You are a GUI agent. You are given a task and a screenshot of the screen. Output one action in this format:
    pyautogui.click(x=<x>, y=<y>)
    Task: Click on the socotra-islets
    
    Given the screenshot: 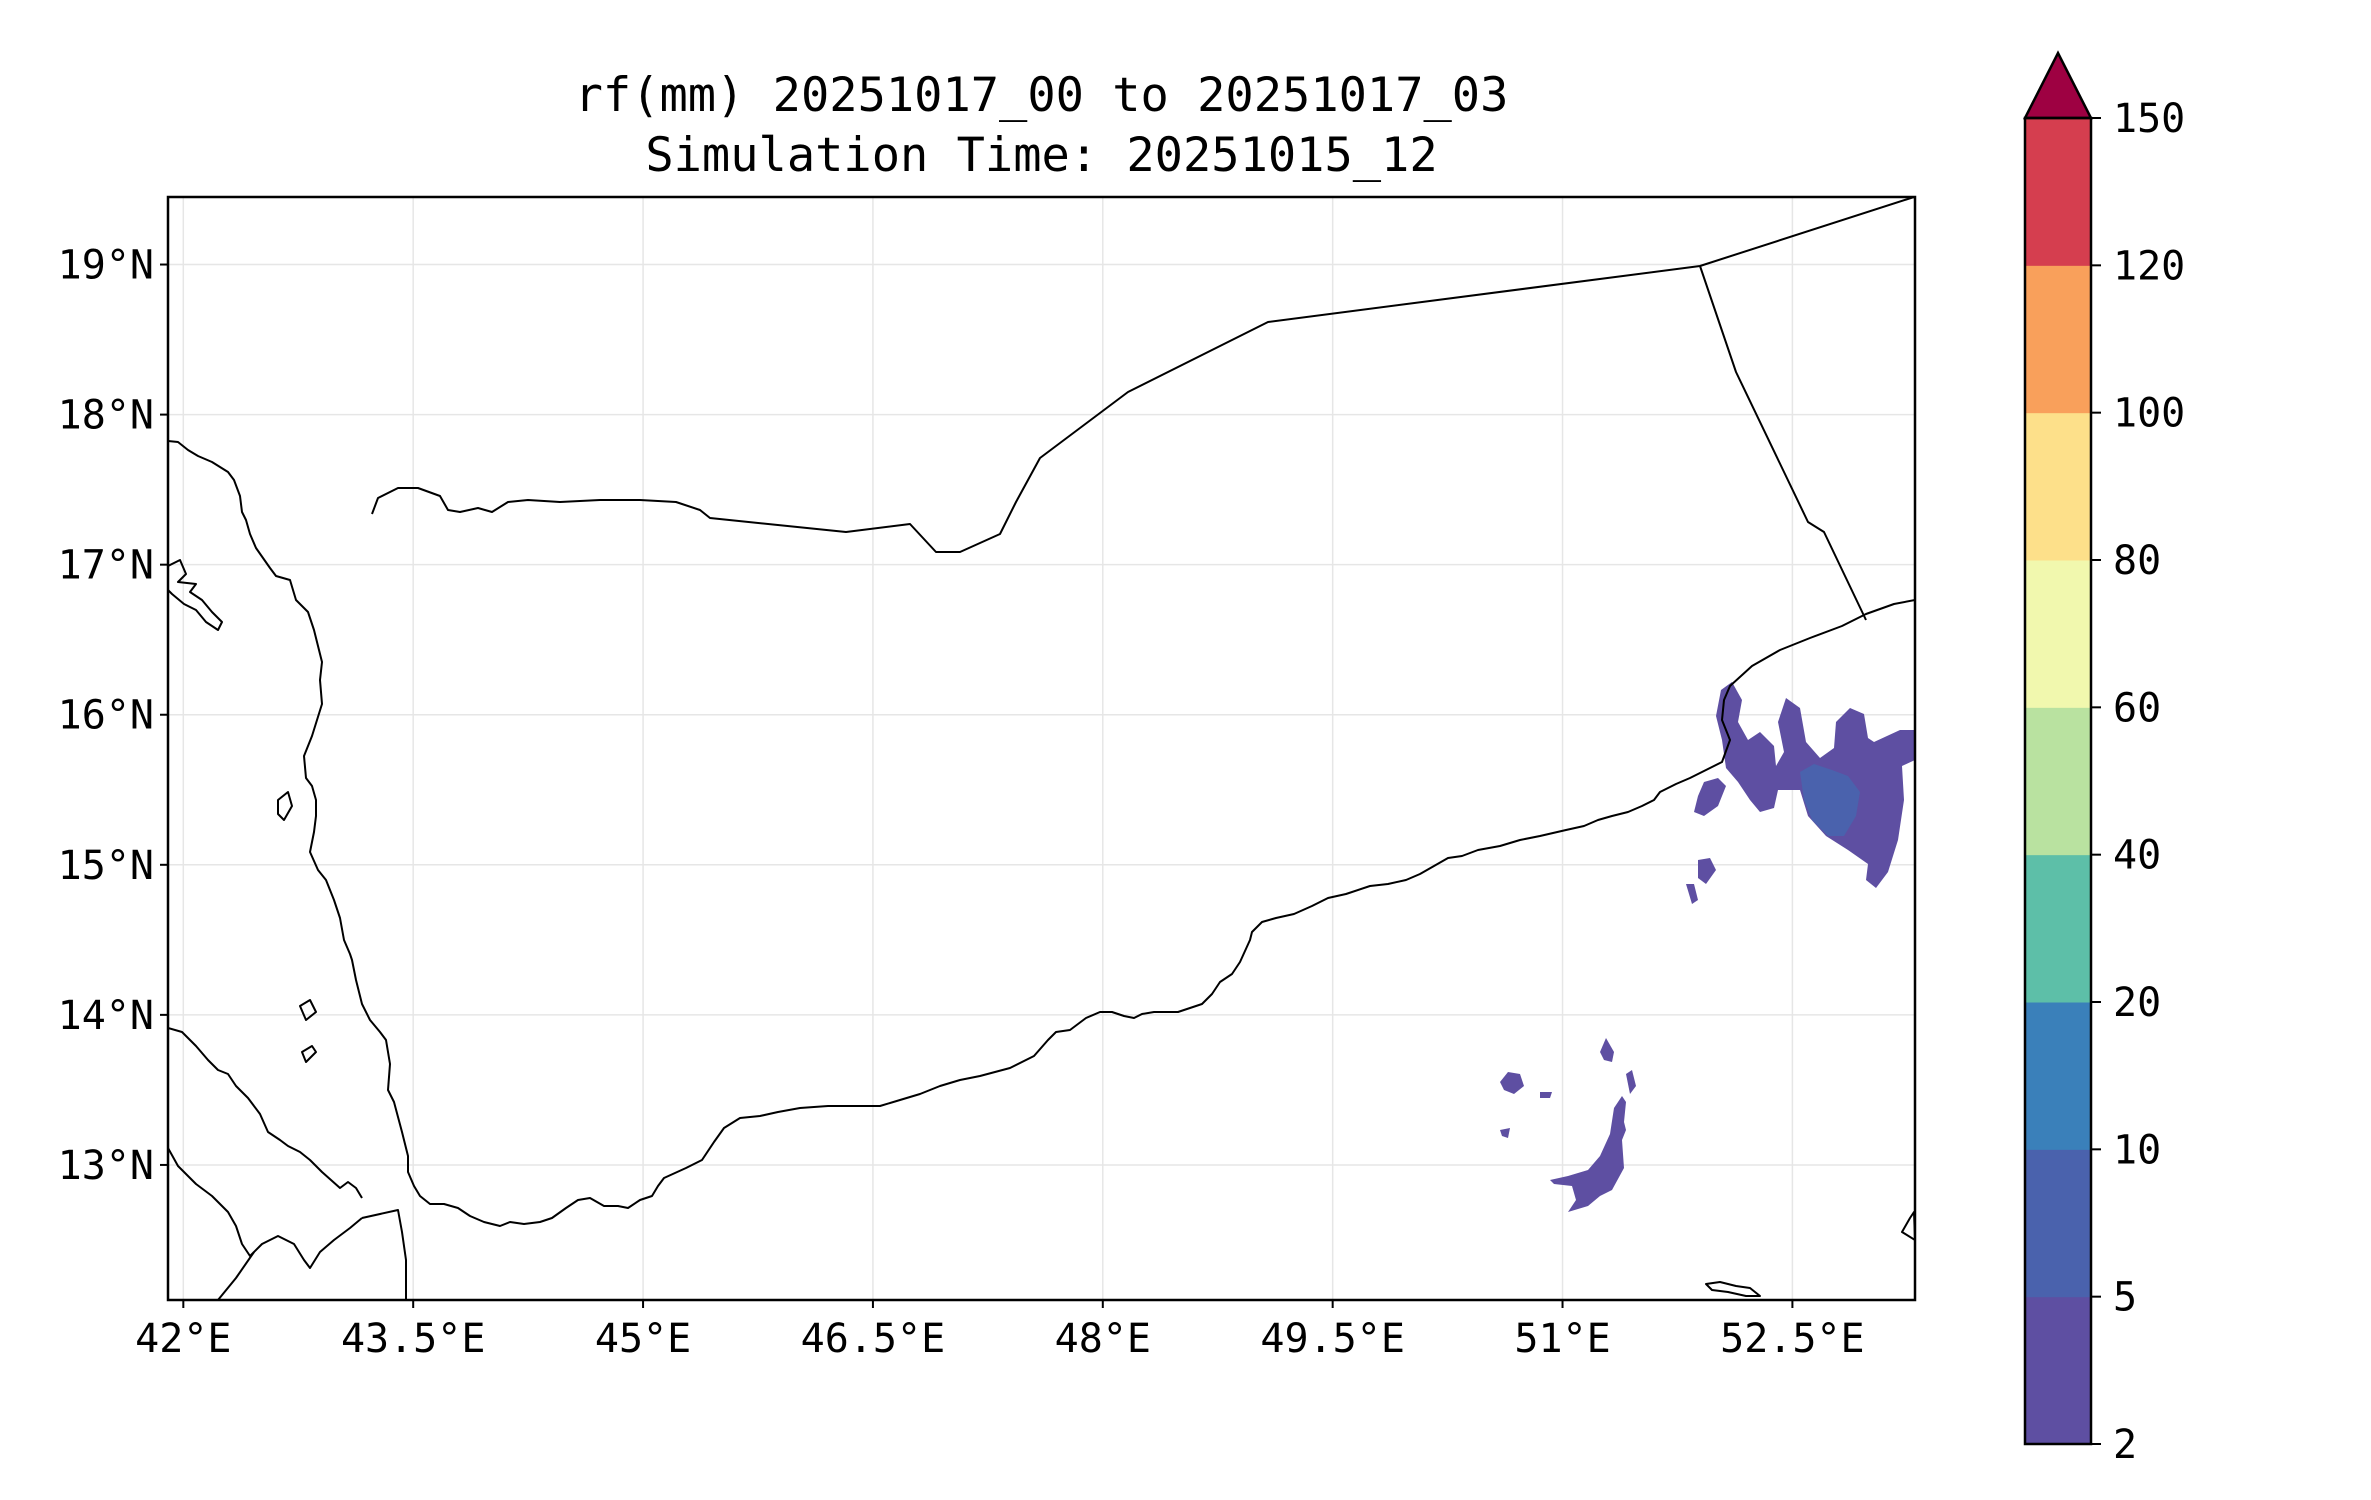 What is the action you would take?
    pyautogui.click(x=1733, y=1289)
    